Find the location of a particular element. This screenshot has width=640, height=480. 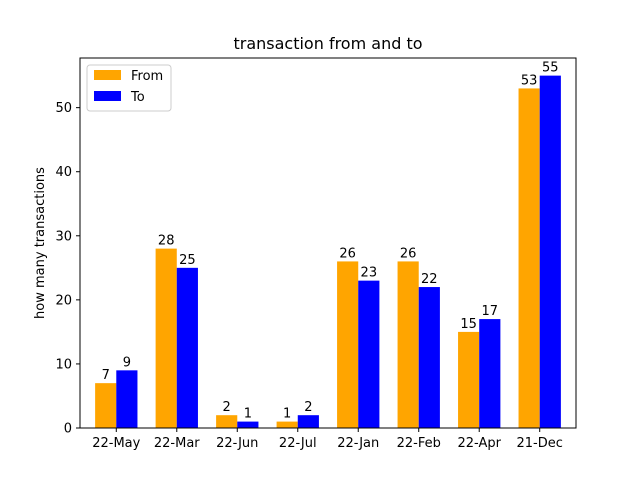

bar-to-21-dec is located at coordinates (550, 252).